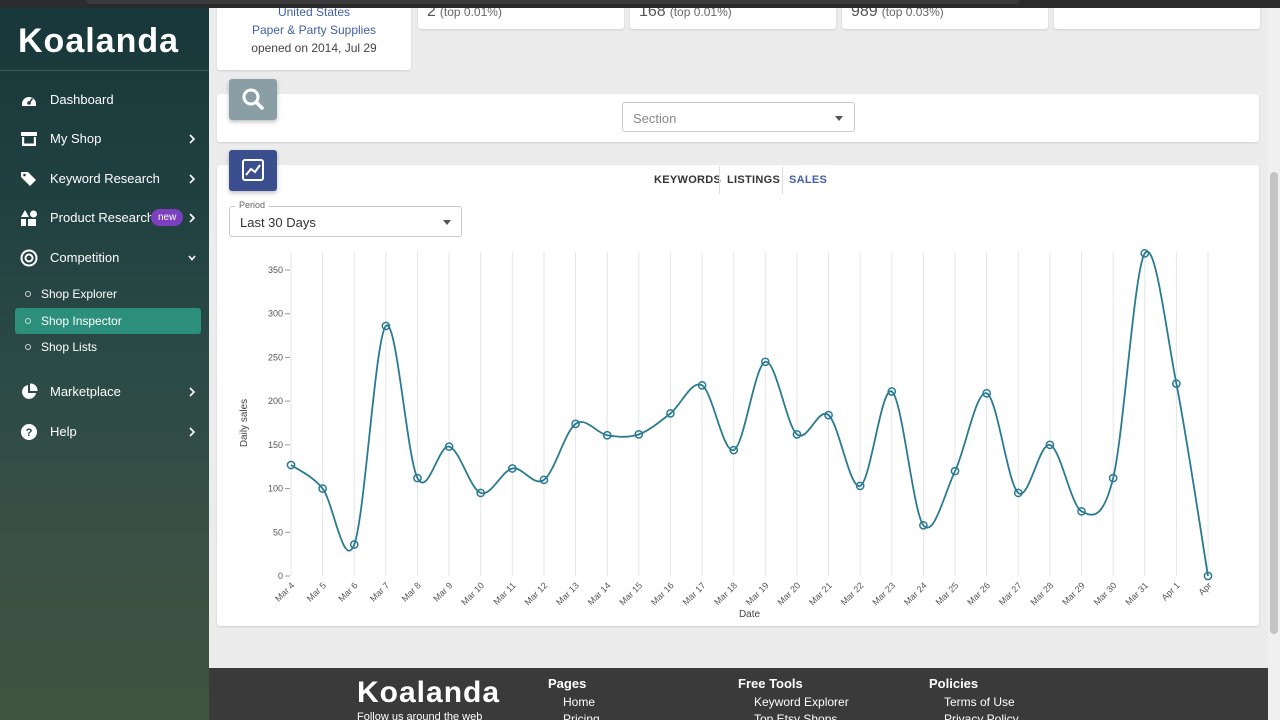 Image resolution: width=1280 pixels, height=720 pixels. I want to click on sidebar-item-label: Product Research, so click(102, 217).